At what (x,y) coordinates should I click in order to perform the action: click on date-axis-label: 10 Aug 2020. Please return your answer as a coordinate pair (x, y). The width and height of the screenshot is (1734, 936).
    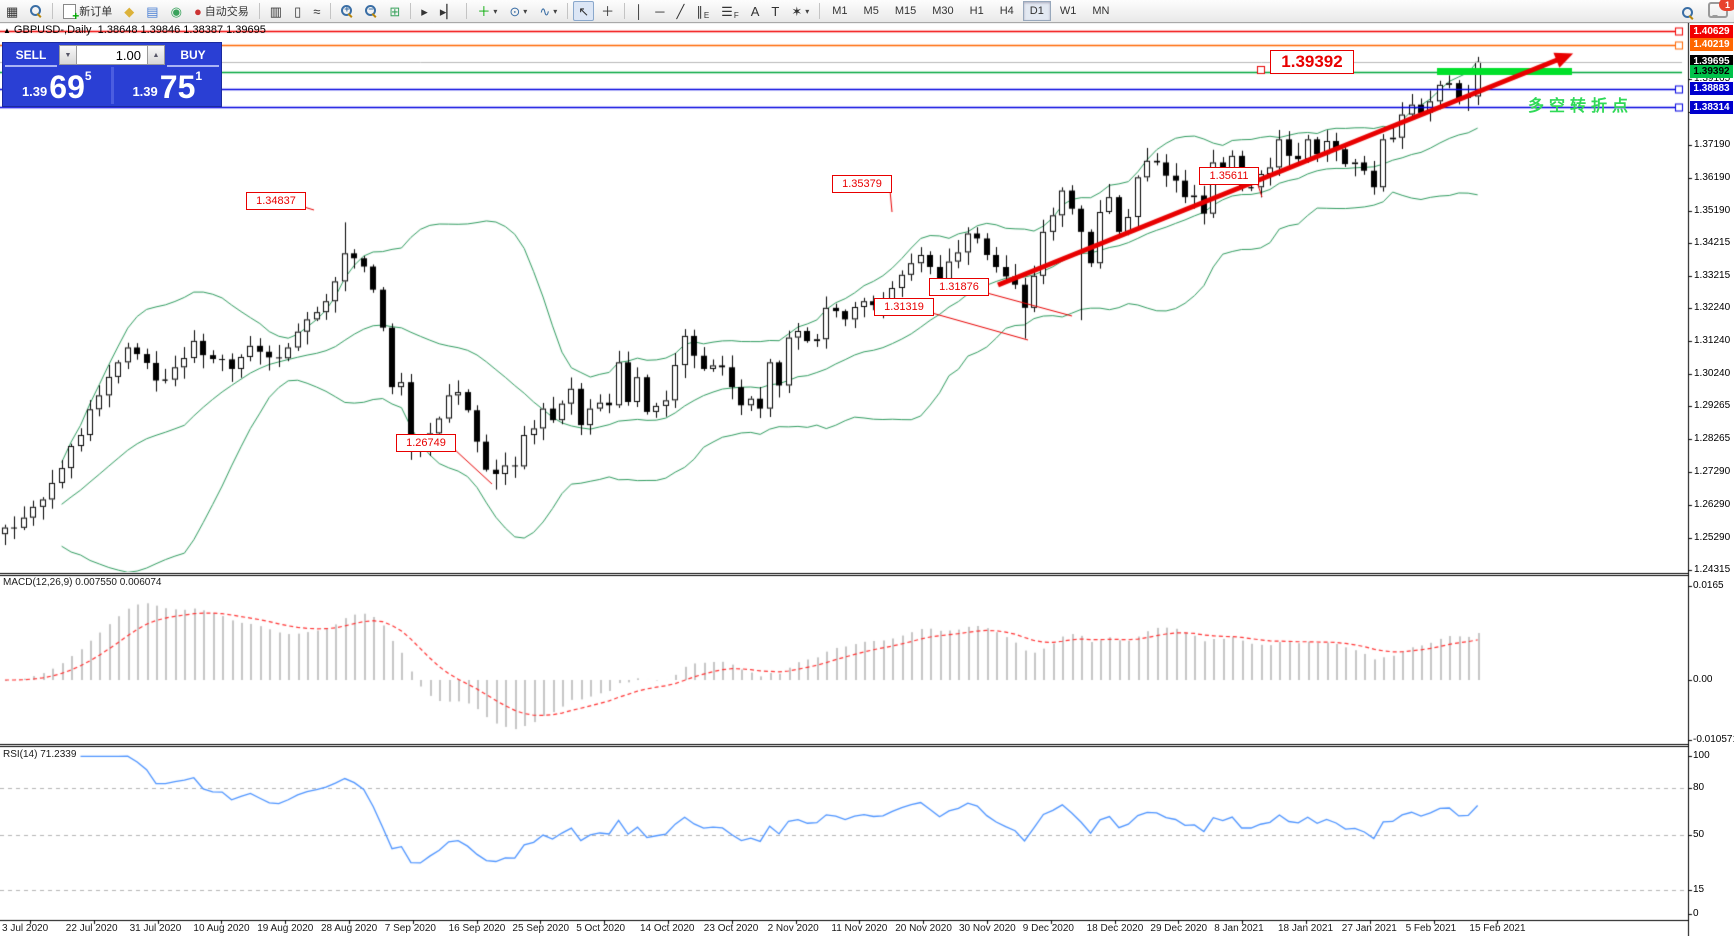
    Looking at the image, I should click on (221, 928).